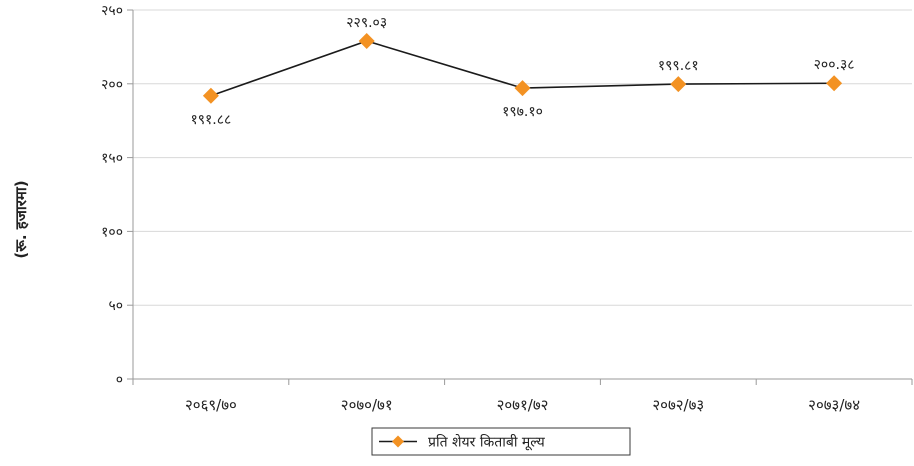 This screenshot has height=466, width=914. I want to click on data-label: १९७.१०, so click(522, 112).